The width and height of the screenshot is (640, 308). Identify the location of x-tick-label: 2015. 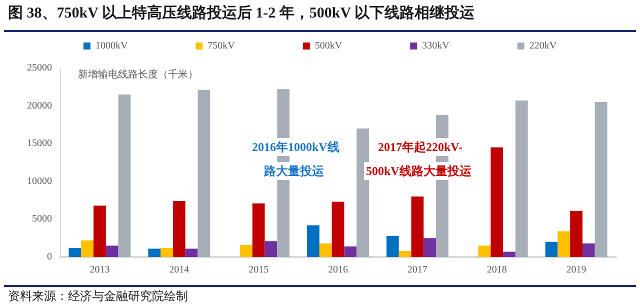
(258, 270).